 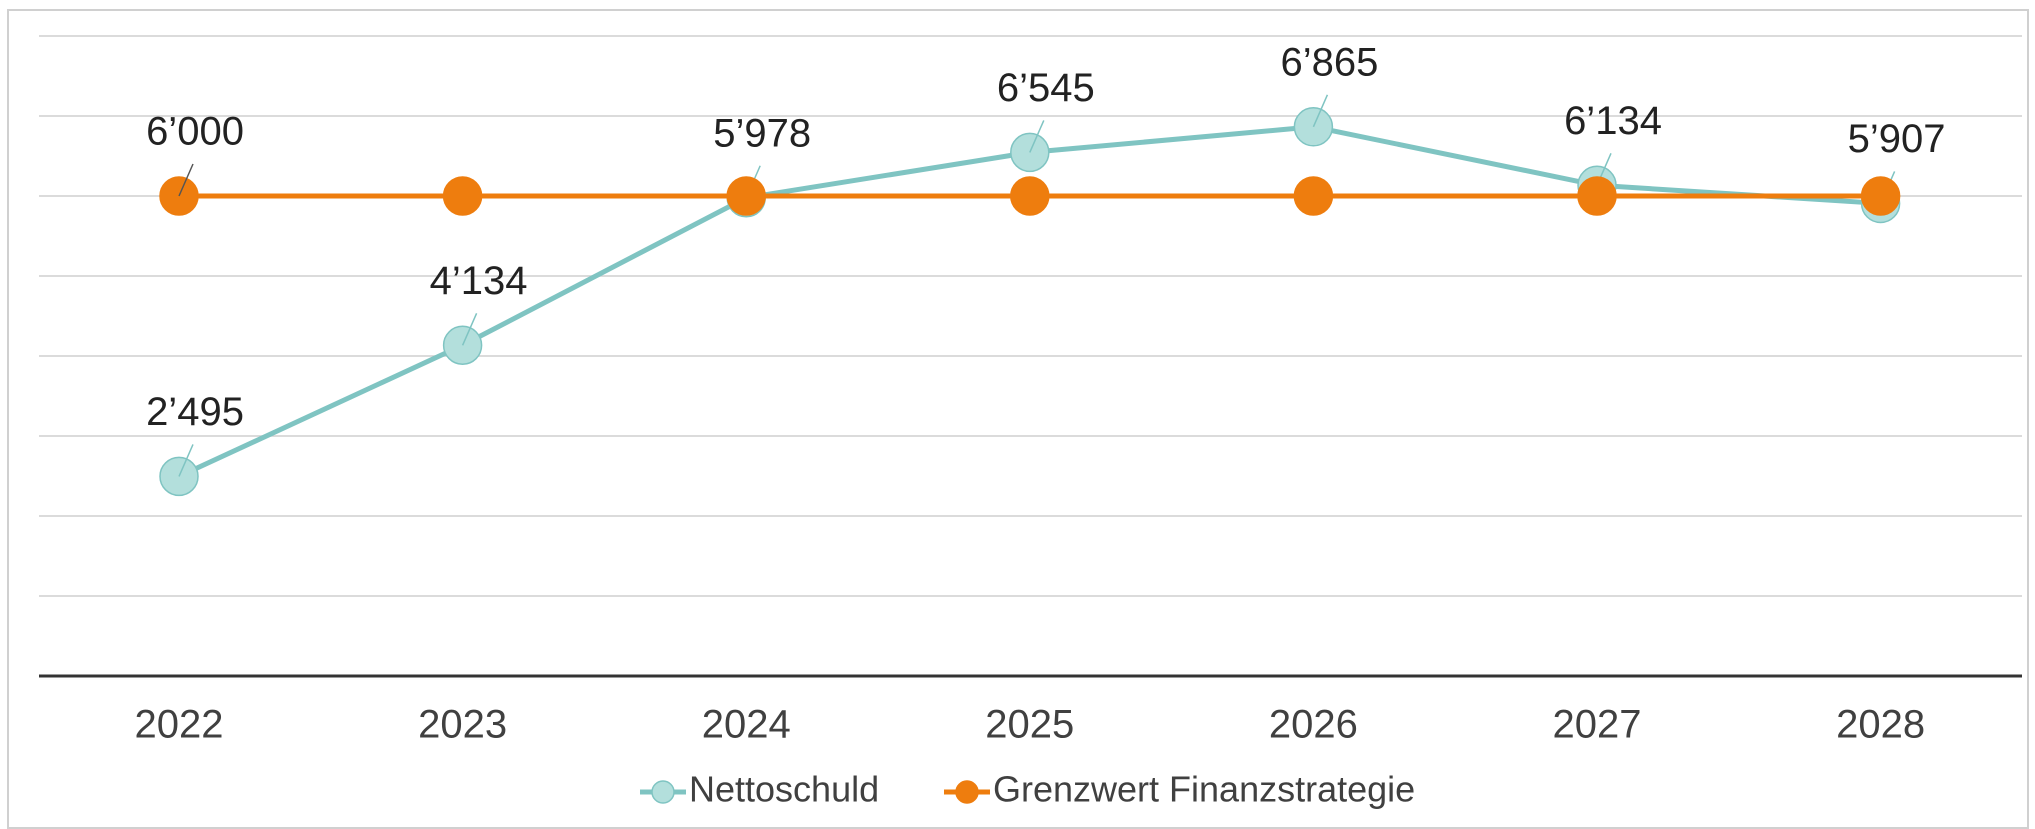 I want to click on x-tick-label: 2028, so click(x=1880, y=725).